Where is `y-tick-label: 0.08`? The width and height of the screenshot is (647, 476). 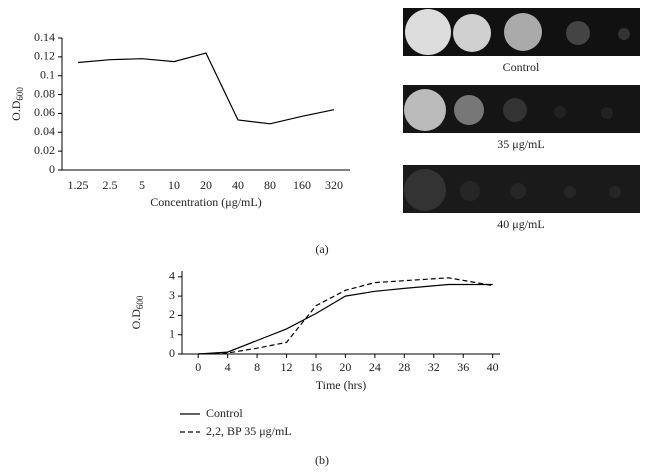
y-tick-label: 0.08 is located at coordinates (44, 93).